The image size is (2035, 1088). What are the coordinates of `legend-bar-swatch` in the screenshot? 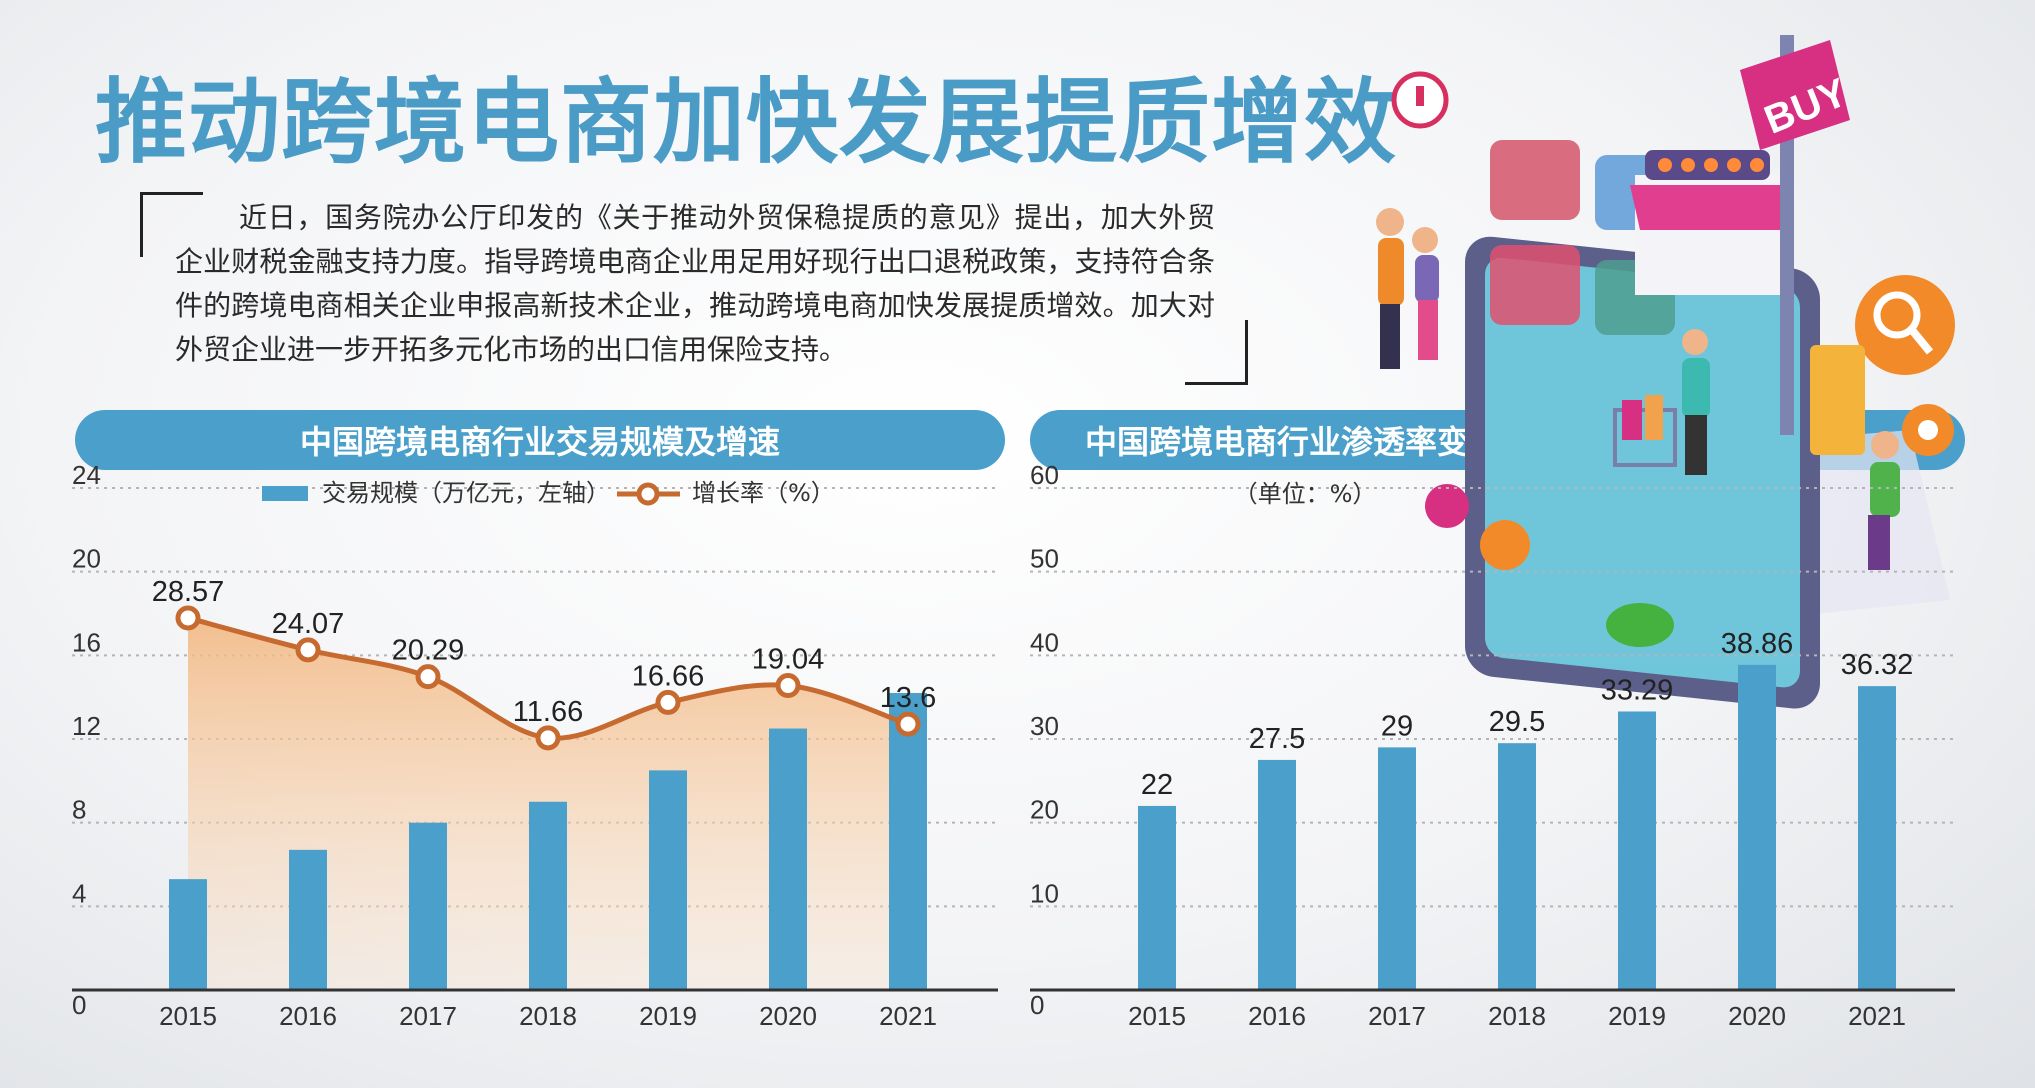 It's located at (285, 493).